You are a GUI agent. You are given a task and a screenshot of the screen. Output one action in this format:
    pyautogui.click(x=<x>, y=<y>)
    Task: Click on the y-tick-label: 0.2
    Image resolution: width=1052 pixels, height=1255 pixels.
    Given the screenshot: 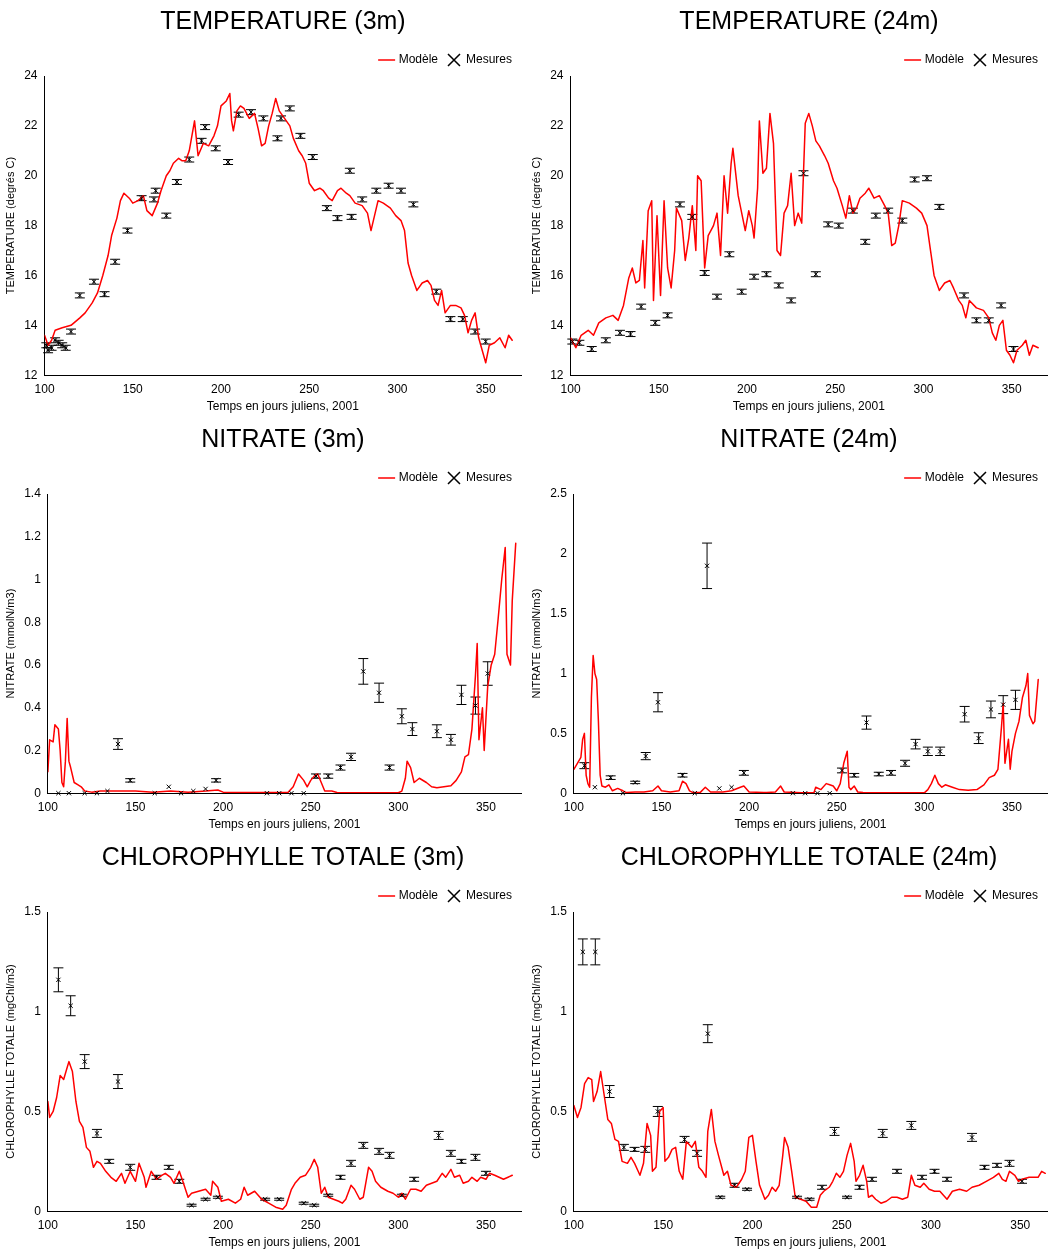 What is the action you would take?
    pyautogui.click(x=33, y=749)
    